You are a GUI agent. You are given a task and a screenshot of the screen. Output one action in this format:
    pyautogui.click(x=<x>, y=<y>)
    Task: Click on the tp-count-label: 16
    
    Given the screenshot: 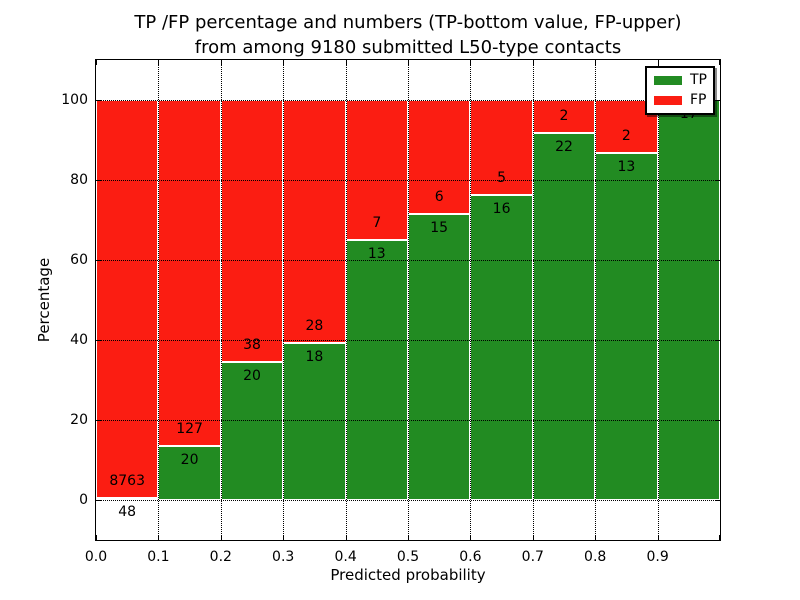 What is the action you would take?
    pyautogui.click(x=501, y=209)
    